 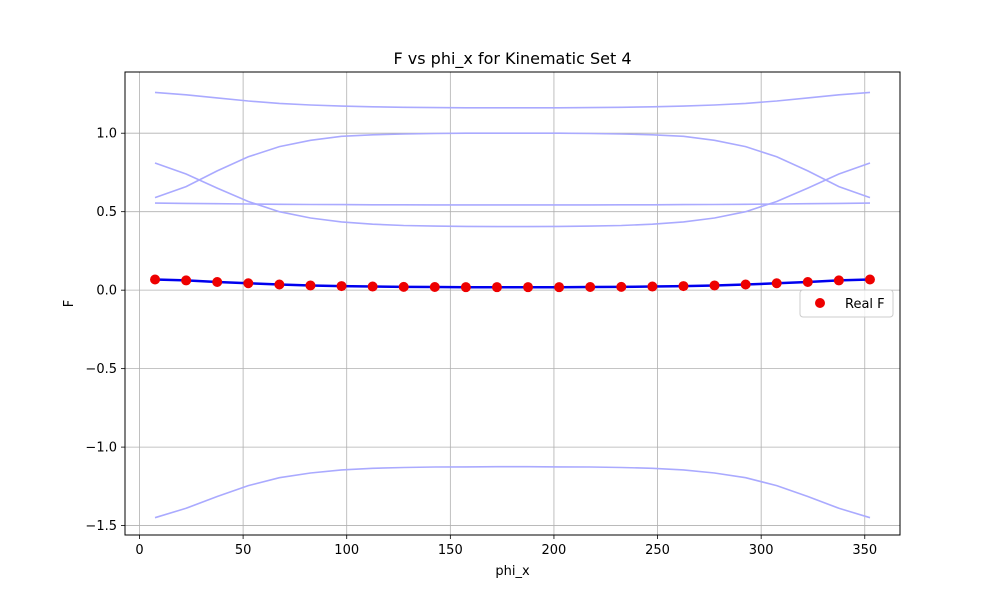 What do you see at coordinates (243, 550) in the screenshot?
I see `x-tick-label: 50` at bounding box center [243, 550].